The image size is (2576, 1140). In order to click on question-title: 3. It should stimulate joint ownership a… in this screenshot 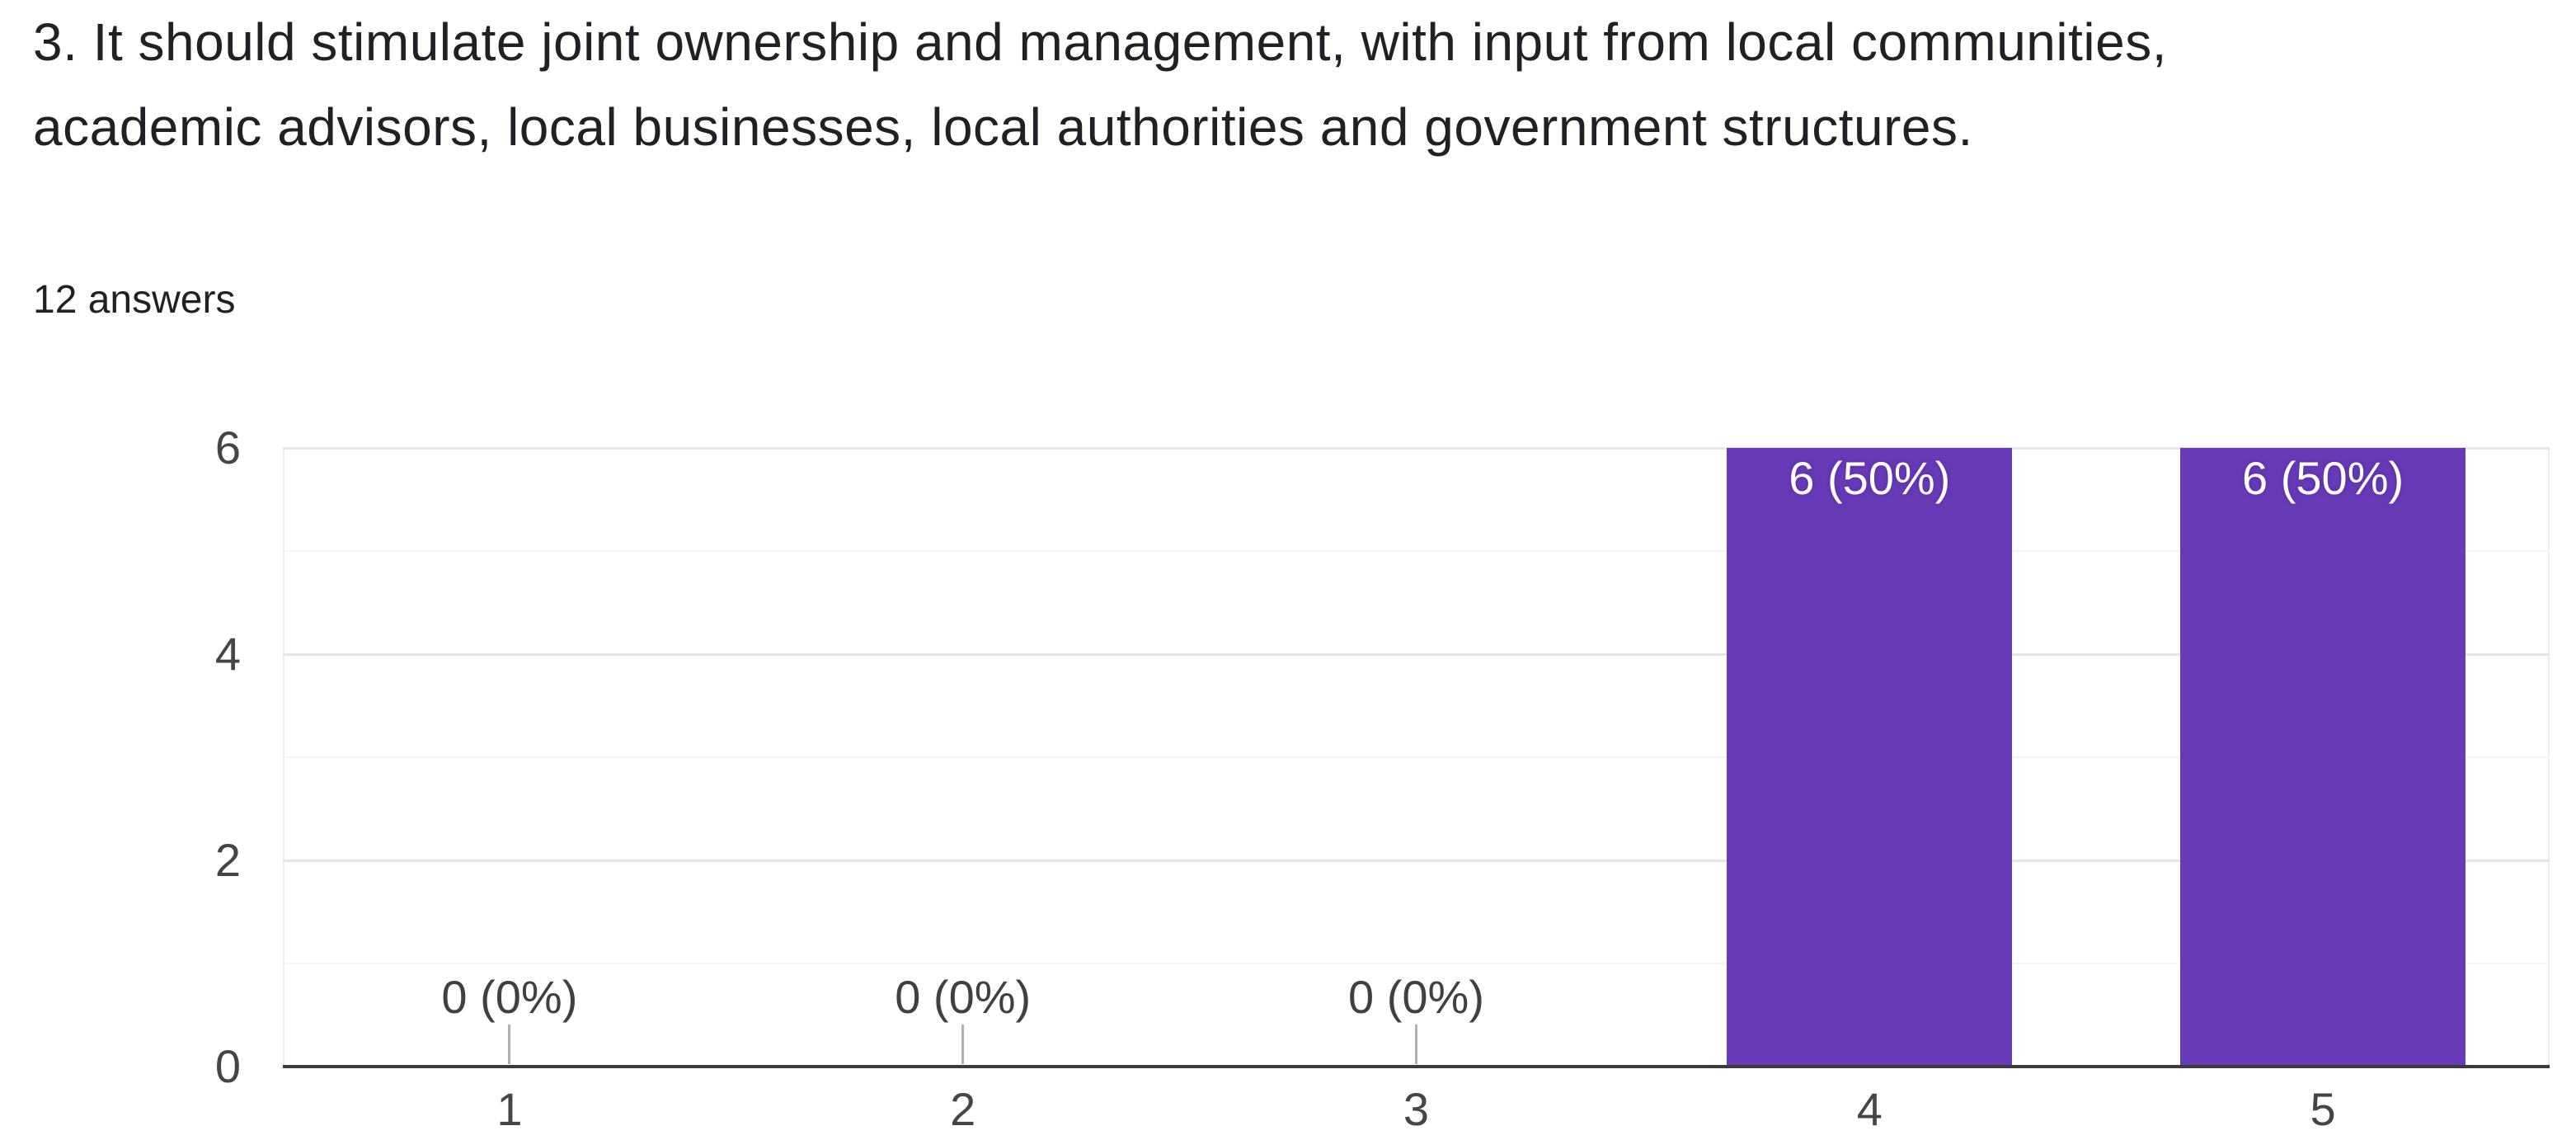, I will do `click(1100, 84)`.